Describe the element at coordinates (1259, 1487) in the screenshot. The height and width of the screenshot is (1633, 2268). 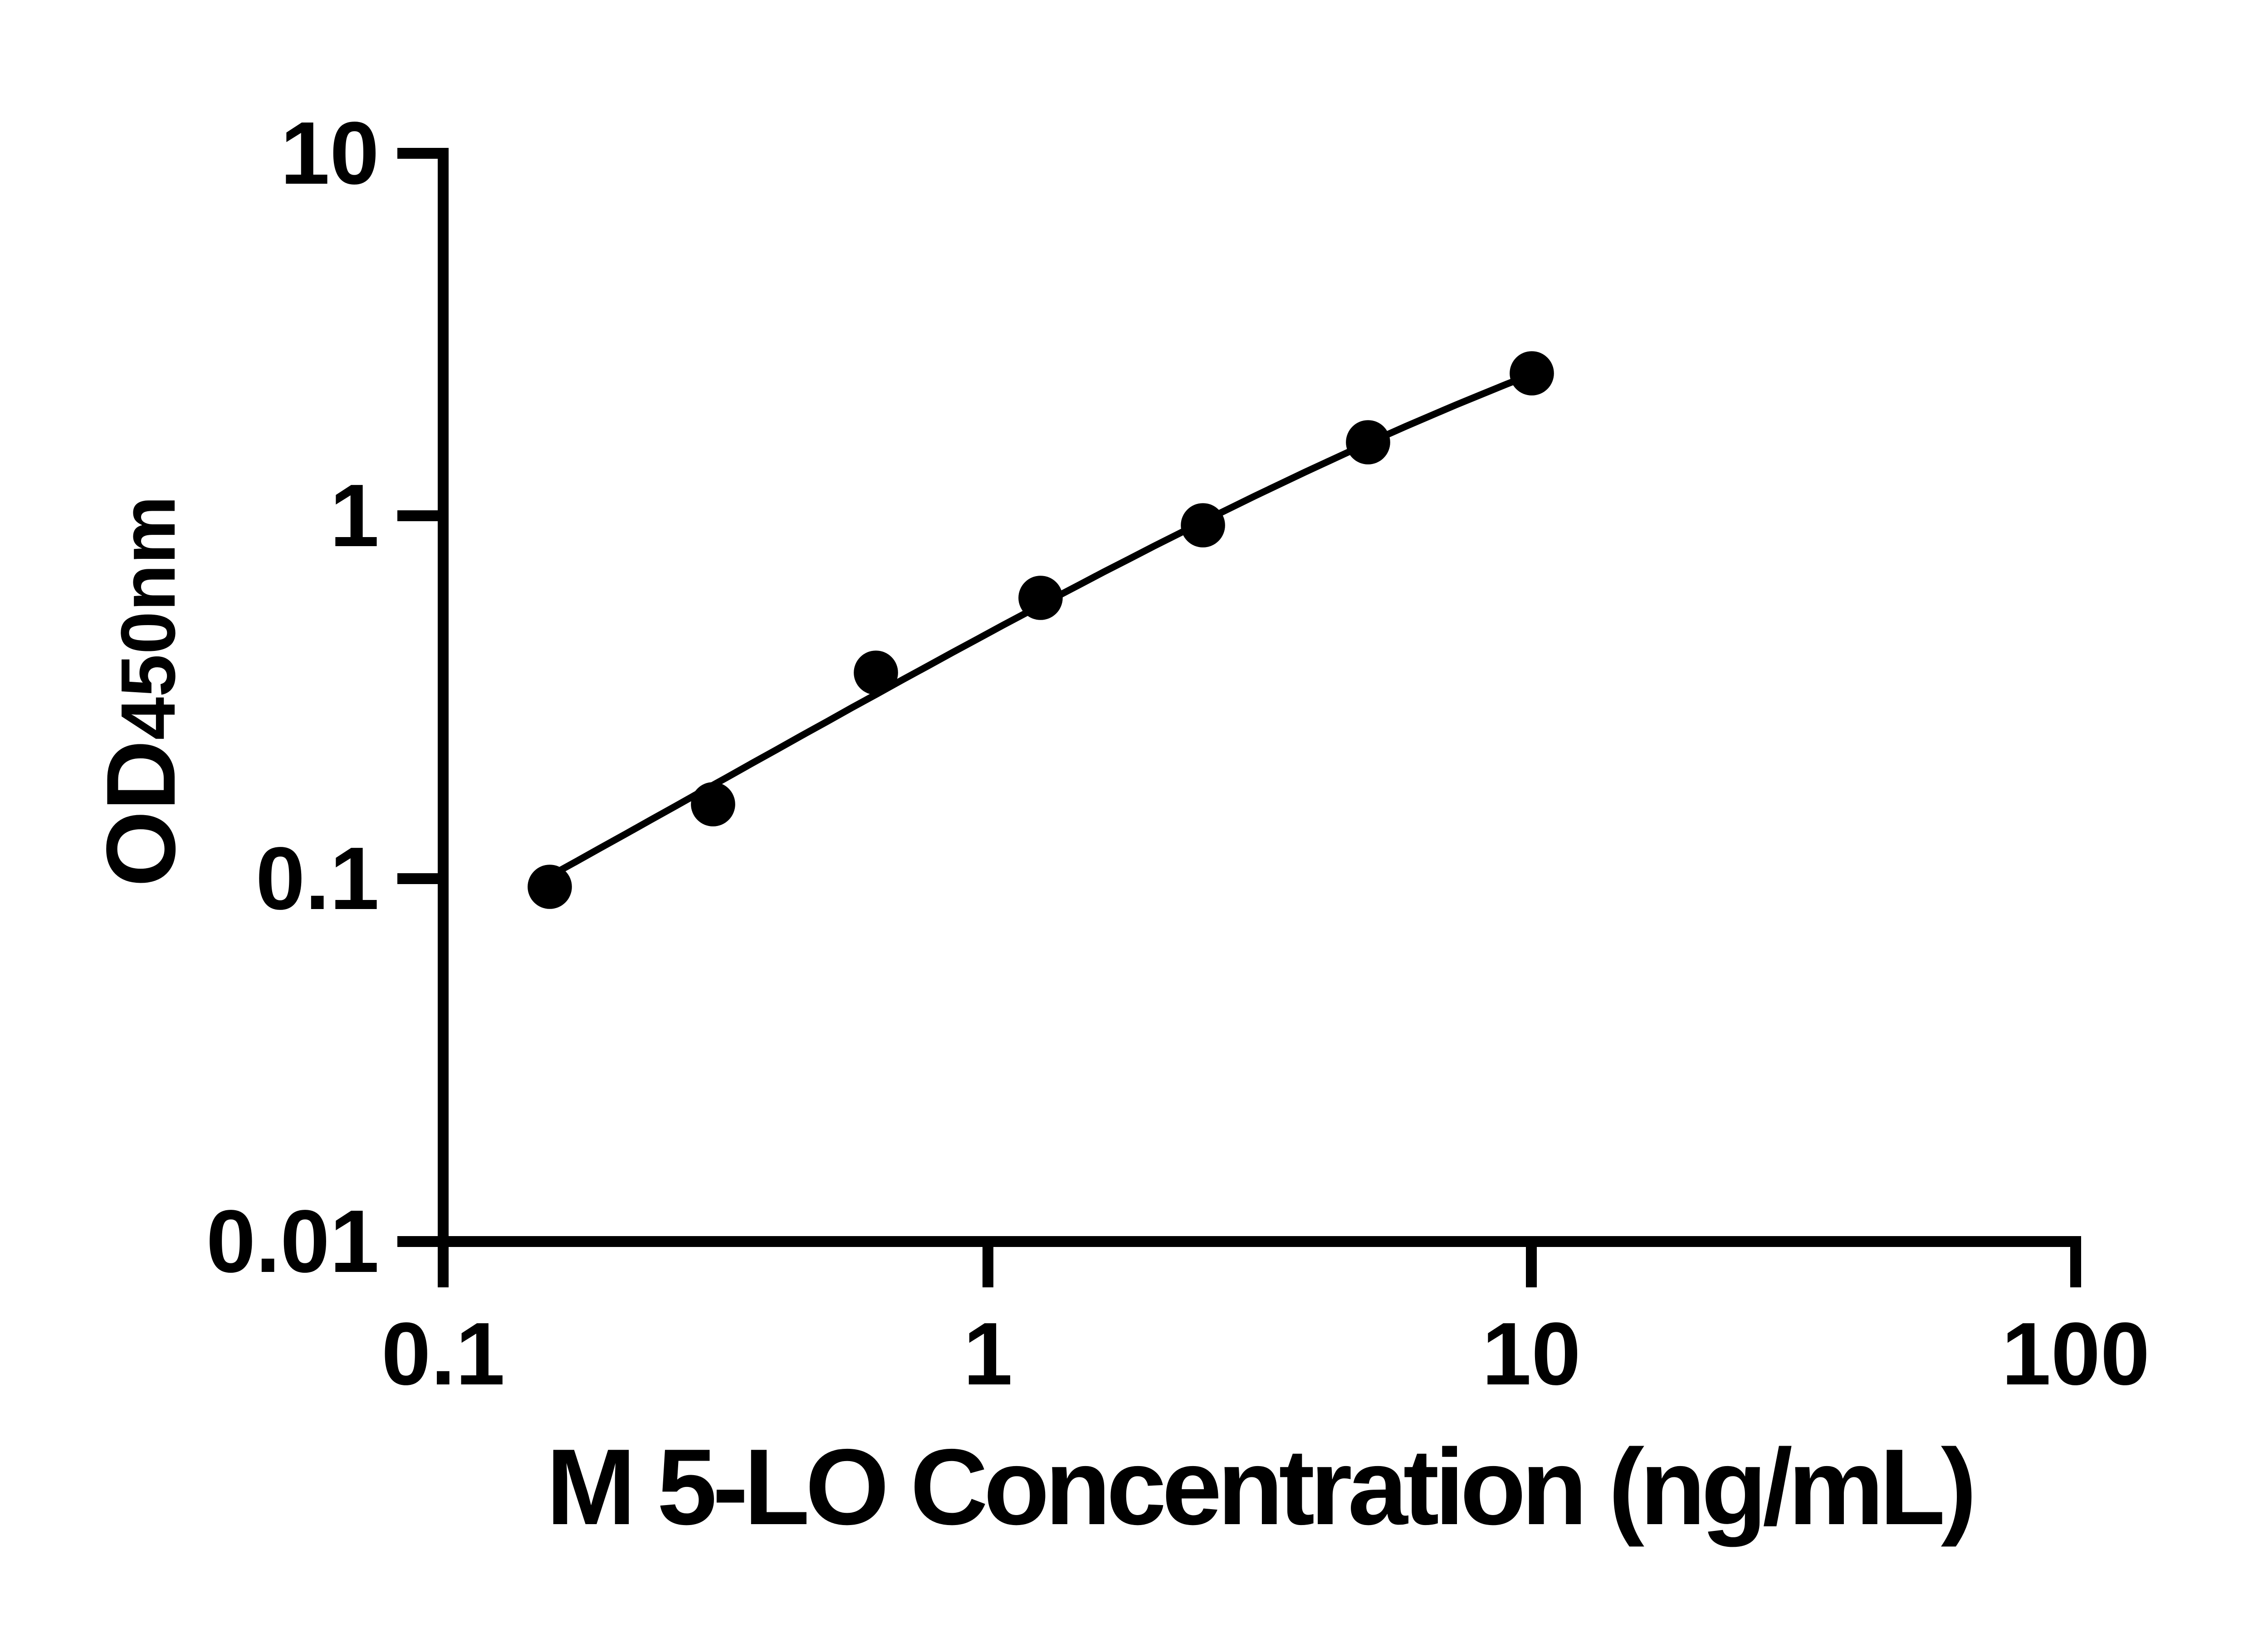
I see `svg-text: M 5-LO Concentration (ng/mL)` at that location.